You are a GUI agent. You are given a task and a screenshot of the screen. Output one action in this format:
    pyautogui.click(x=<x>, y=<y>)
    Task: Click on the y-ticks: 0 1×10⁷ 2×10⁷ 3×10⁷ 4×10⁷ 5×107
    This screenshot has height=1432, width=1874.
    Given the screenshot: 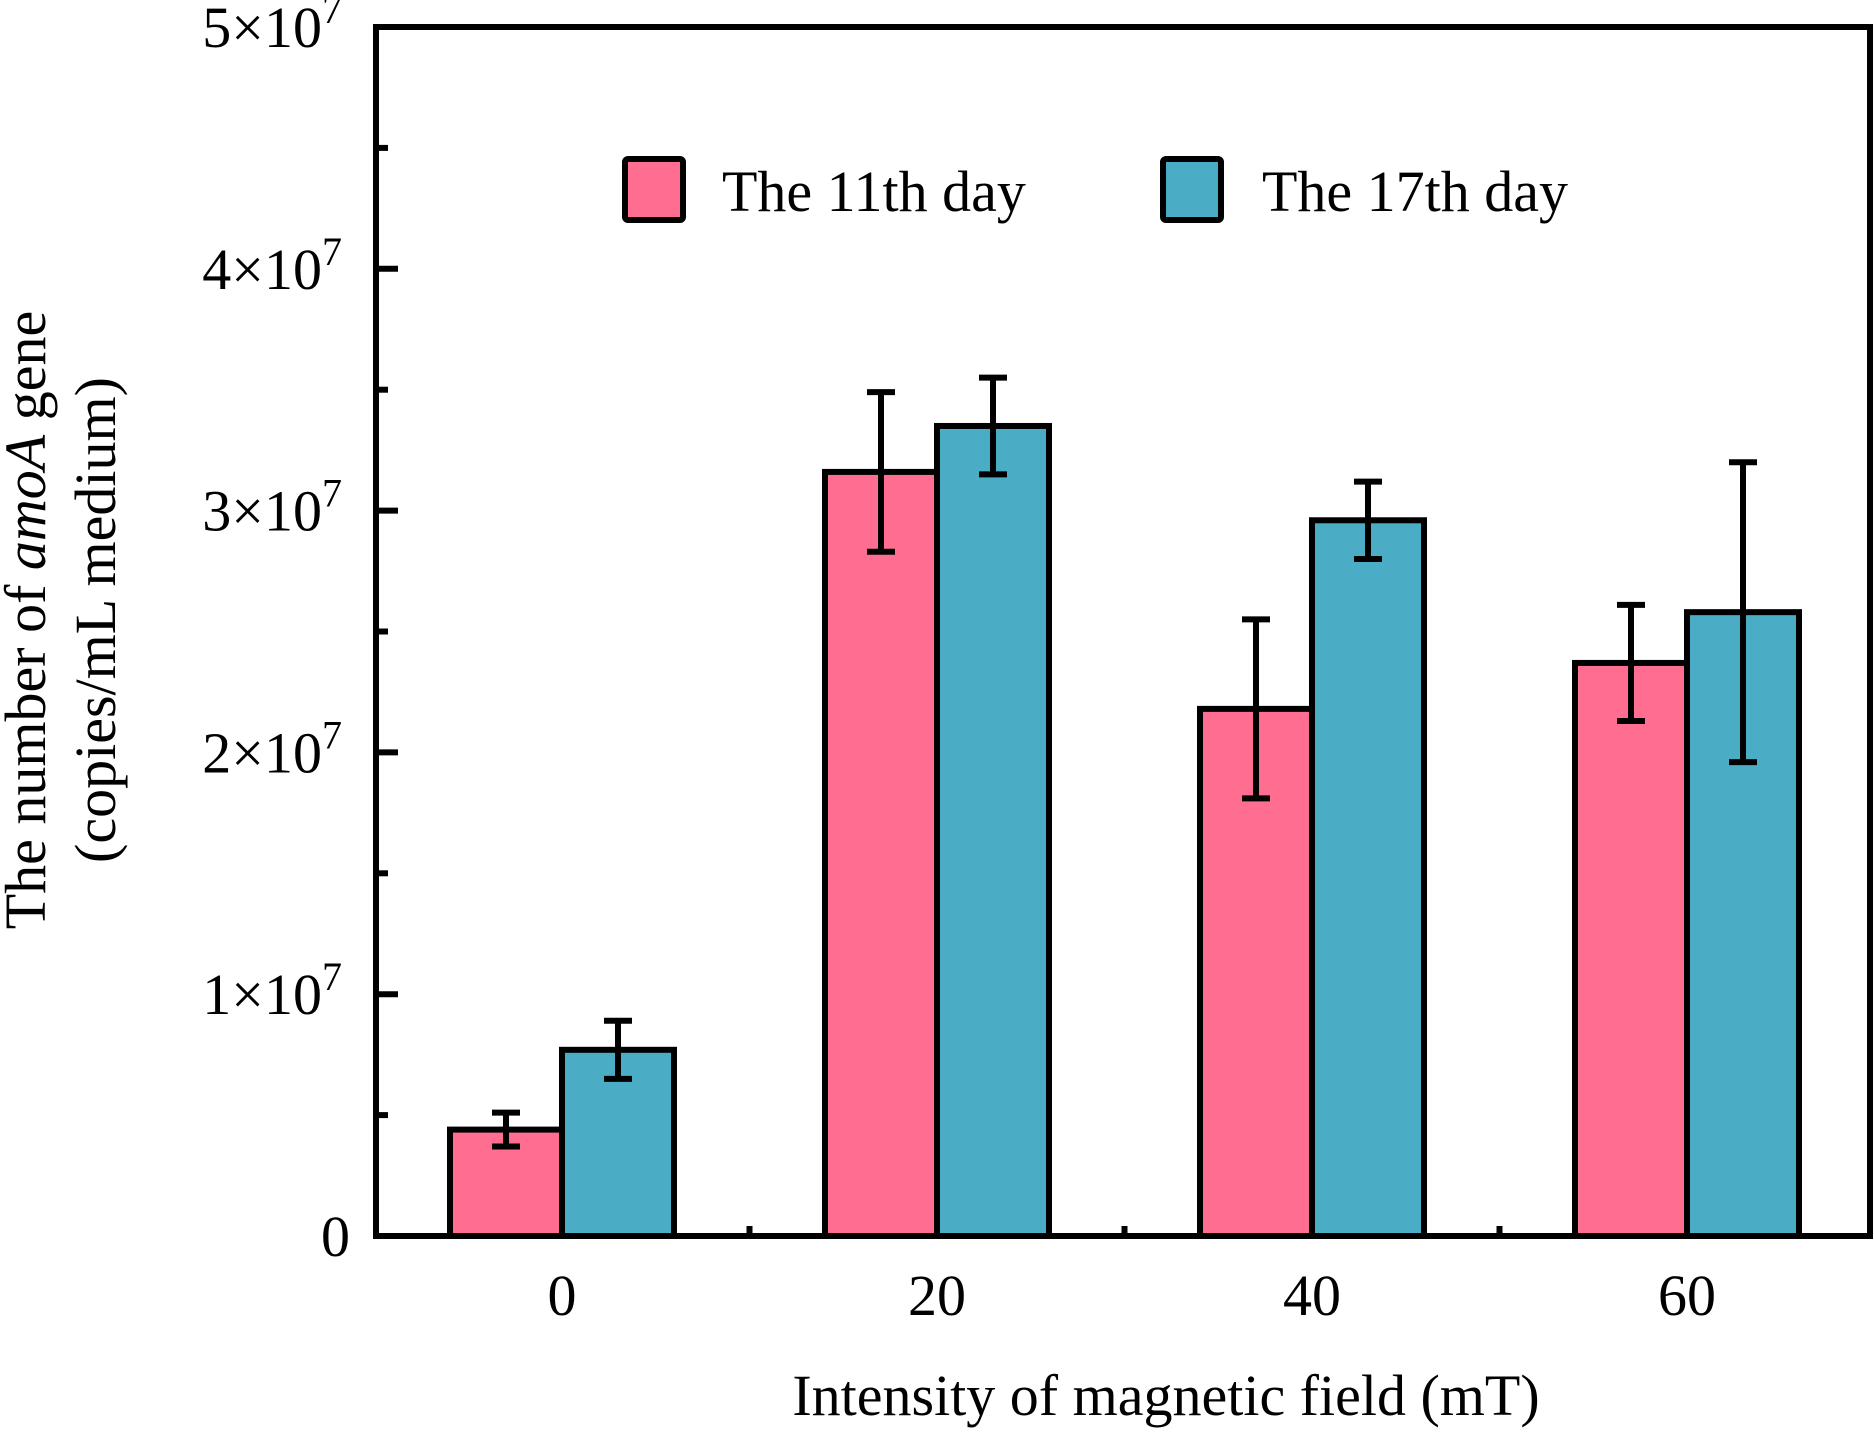 What is the action you would take?
    pyautogui.click(x=300, y=634)
    